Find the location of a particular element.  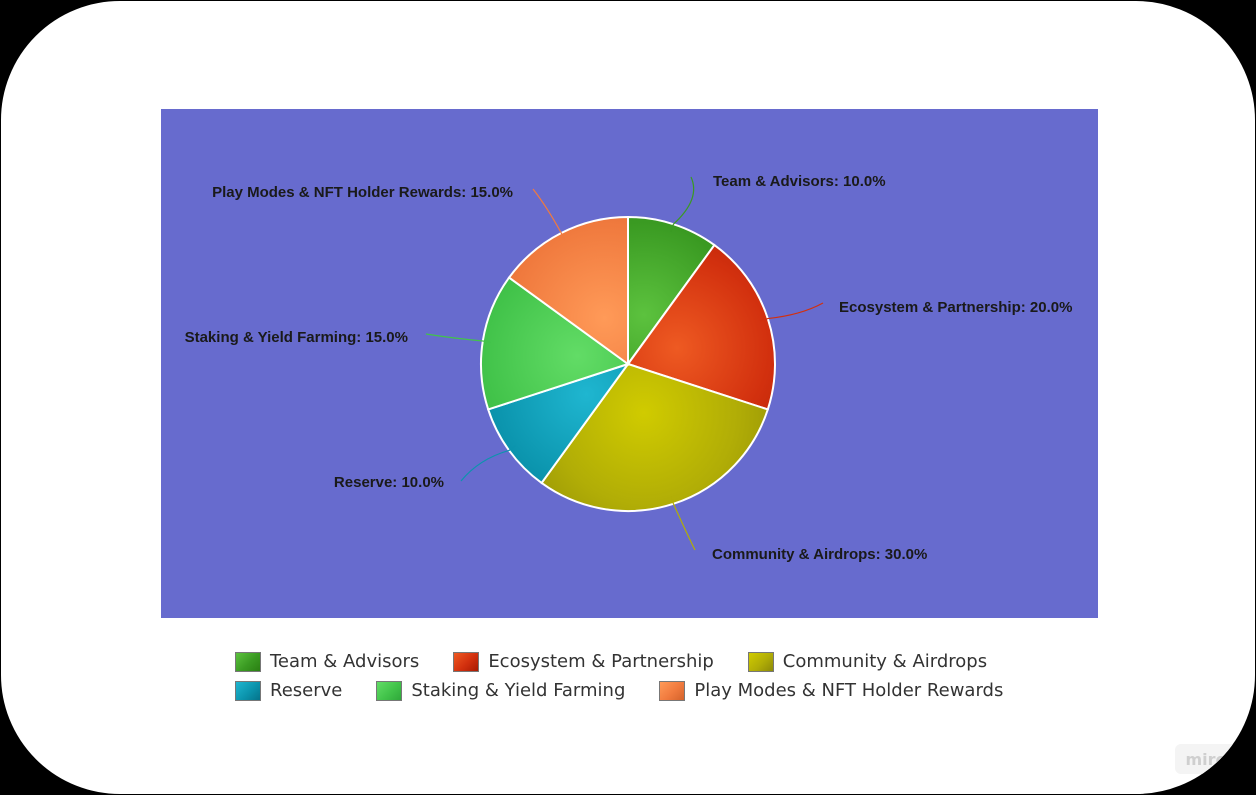

pie-slices is located at coordinates (628, 363).